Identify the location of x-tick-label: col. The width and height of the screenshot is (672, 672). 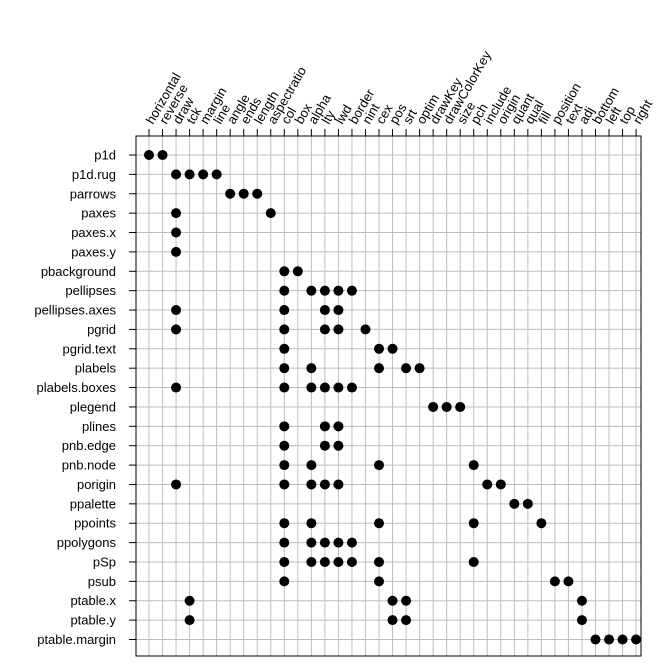
(288, 116).